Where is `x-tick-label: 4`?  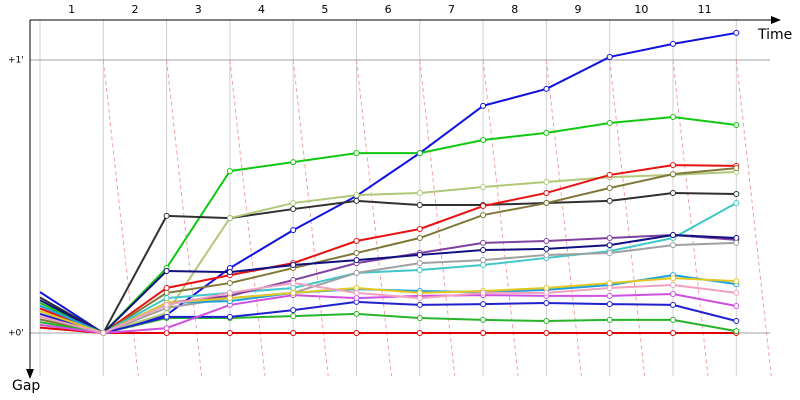
x-tick-label: 4 is located at coordinates (261, 9).